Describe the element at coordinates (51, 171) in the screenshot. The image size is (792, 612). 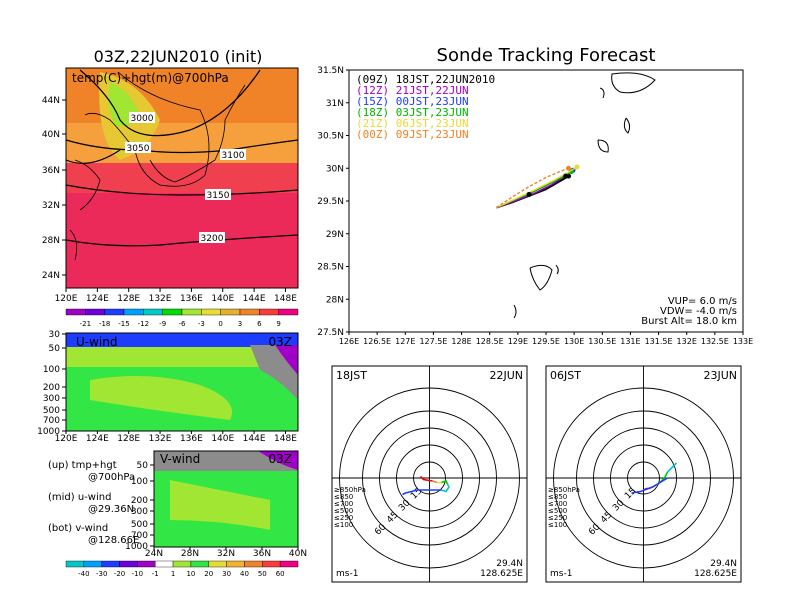
I see `lat-tick-label: 36N` at that location.